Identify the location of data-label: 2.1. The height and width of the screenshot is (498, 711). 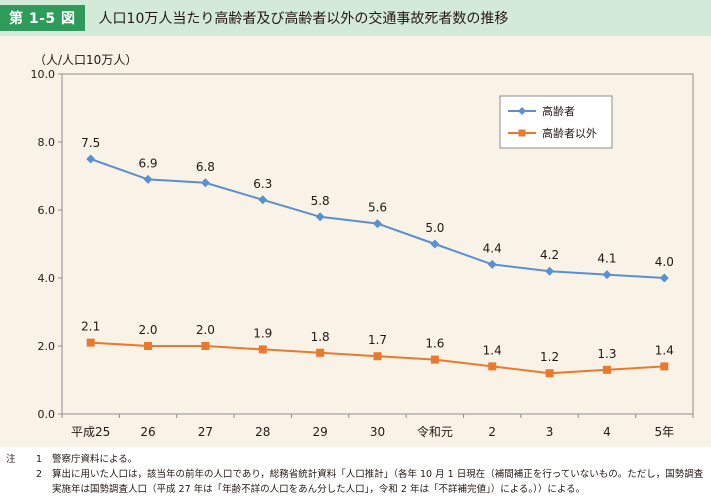
(90, 327).